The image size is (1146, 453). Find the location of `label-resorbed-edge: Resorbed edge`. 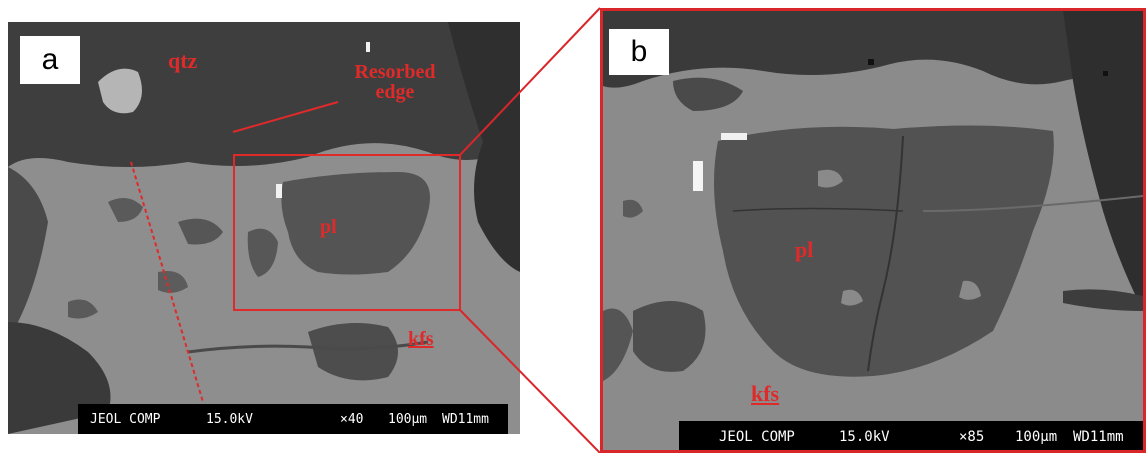

label-resorbed-edge: Resorbed edge is located at coordinates (395, 82).